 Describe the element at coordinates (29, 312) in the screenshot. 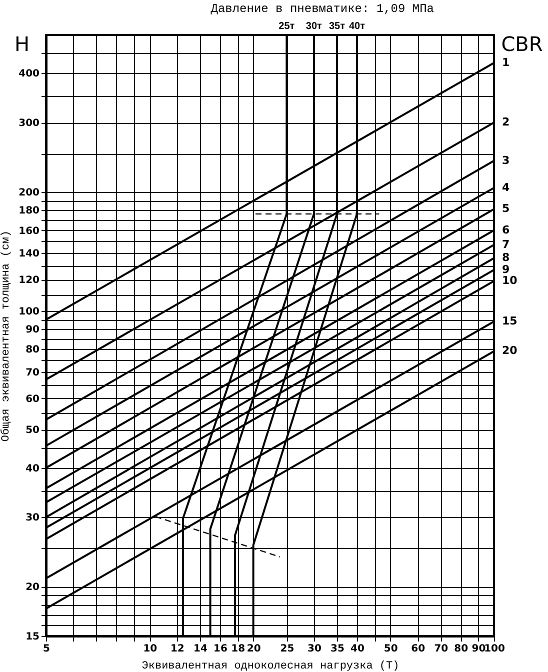

I see `y-tick-label: 100` at that location.